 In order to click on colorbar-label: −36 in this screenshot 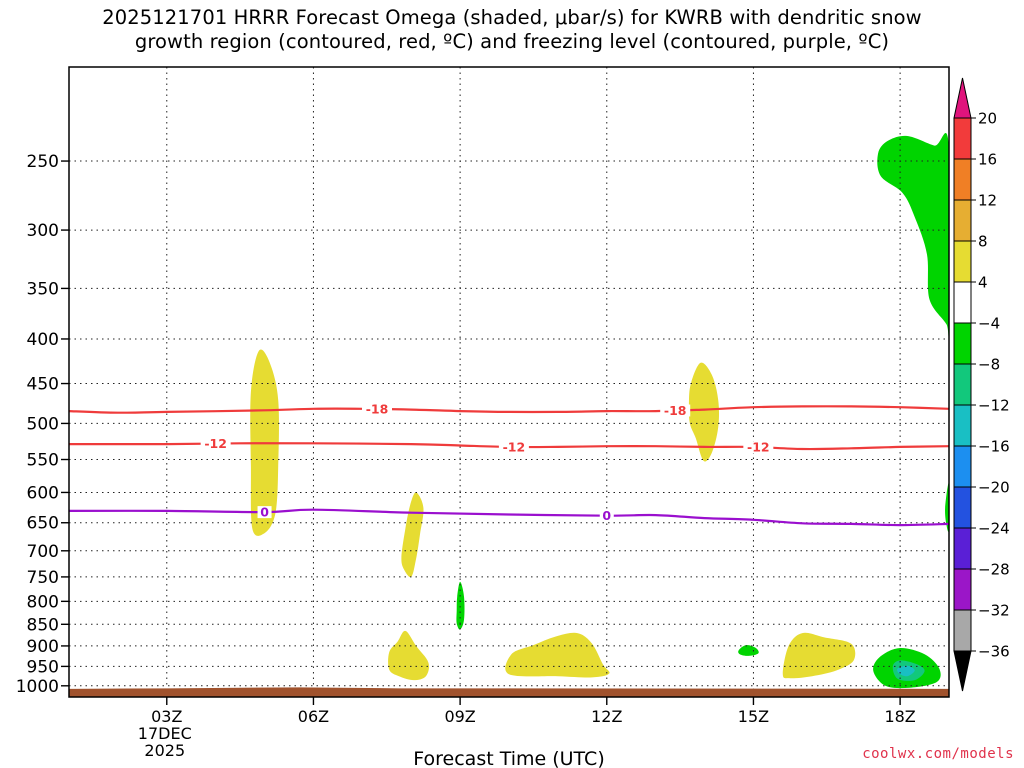, I will do `click(994, 652)`.